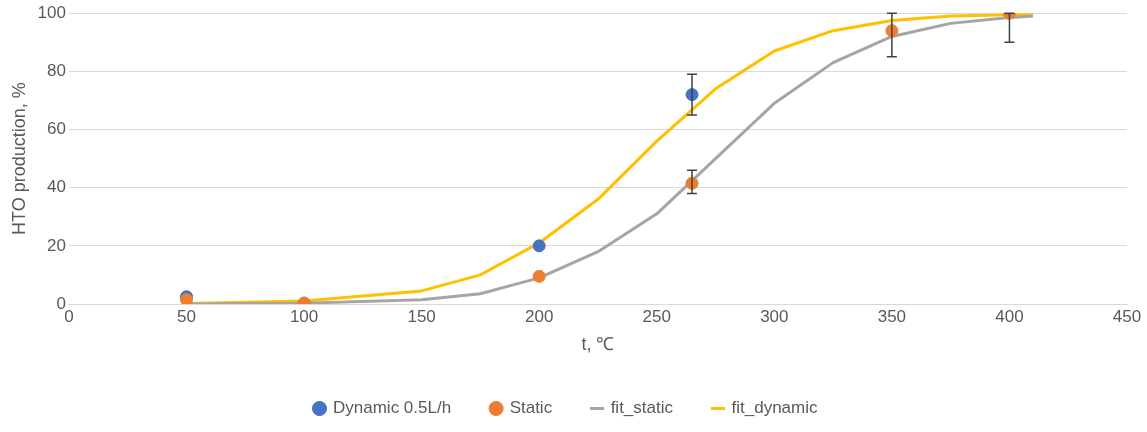 The height and width of the screenshot is (432, 1147). I want to click on x-tick-label: 250, so click(656, 316).